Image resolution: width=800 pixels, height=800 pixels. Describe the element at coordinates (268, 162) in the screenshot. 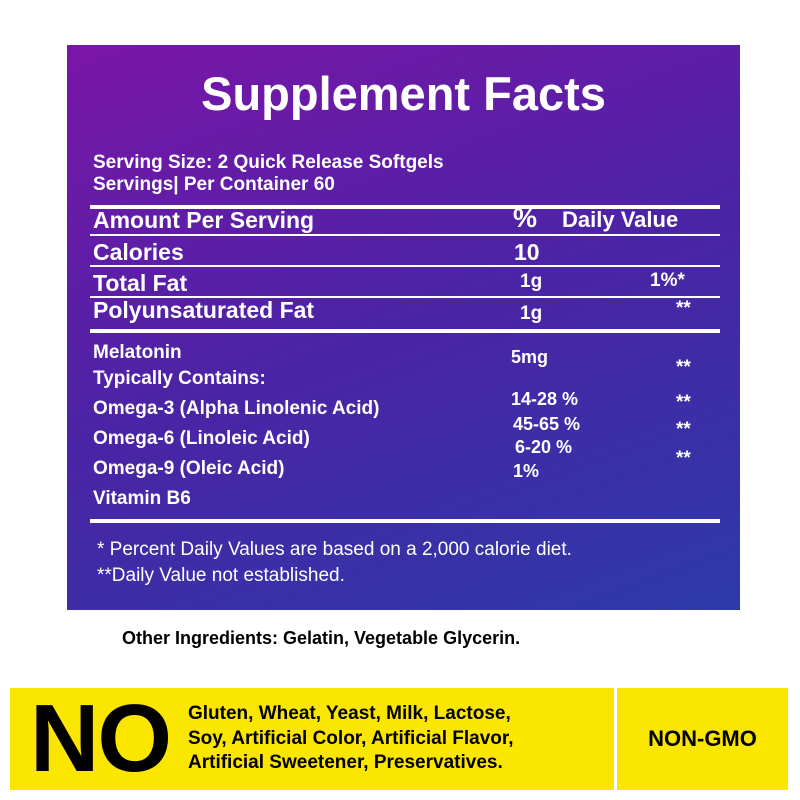

I see `serving-size: Serving Size: 2 Quick Release Softgels` at that location.